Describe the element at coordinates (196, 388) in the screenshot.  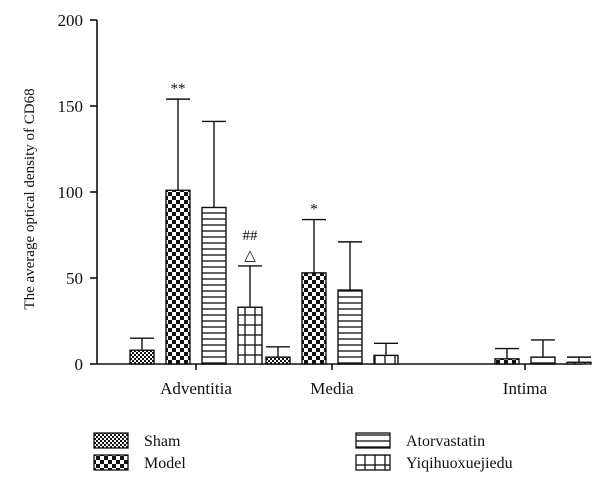
I see `x-tick-label: Adventitia` at that location.